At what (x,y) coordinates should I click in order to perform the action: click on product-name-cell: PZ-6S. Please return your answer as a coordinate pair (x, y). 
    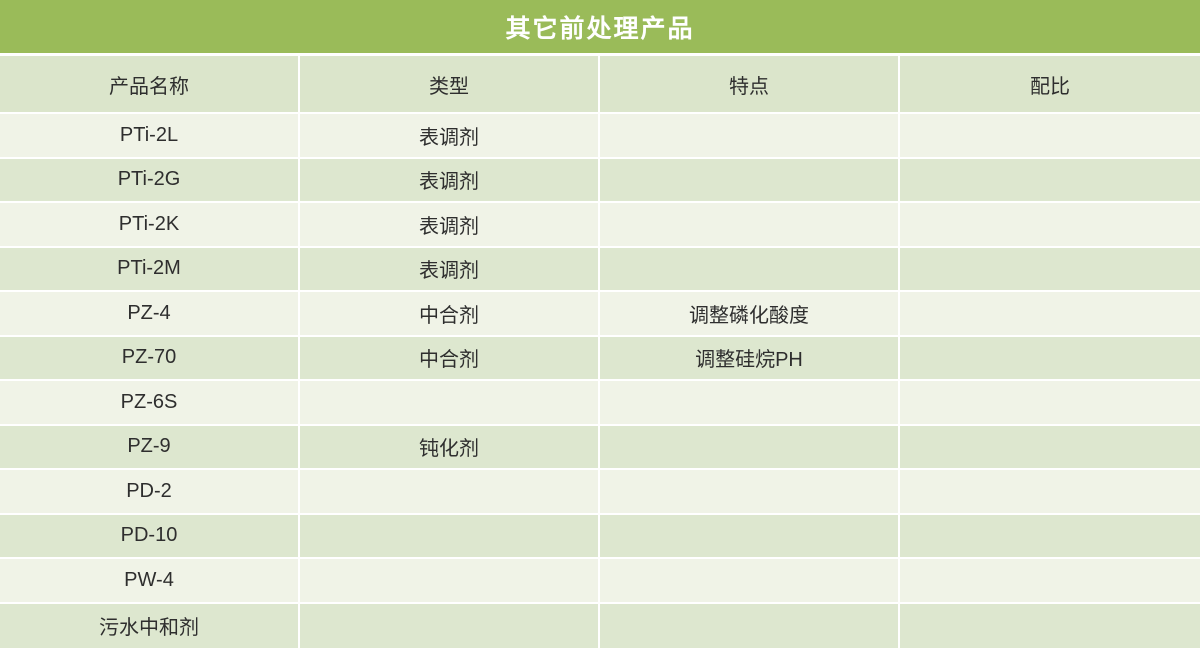
    Looking at the image, I should click on (150, 403).